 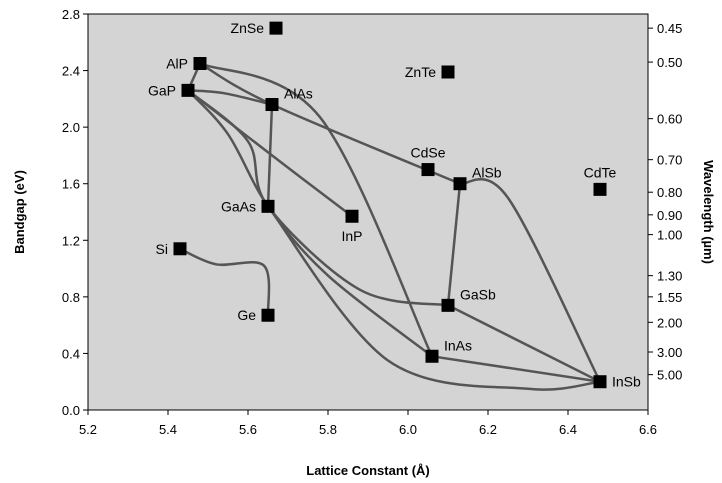 I want to click on x-tick-label: 6.6, so click(x=648, y=429).